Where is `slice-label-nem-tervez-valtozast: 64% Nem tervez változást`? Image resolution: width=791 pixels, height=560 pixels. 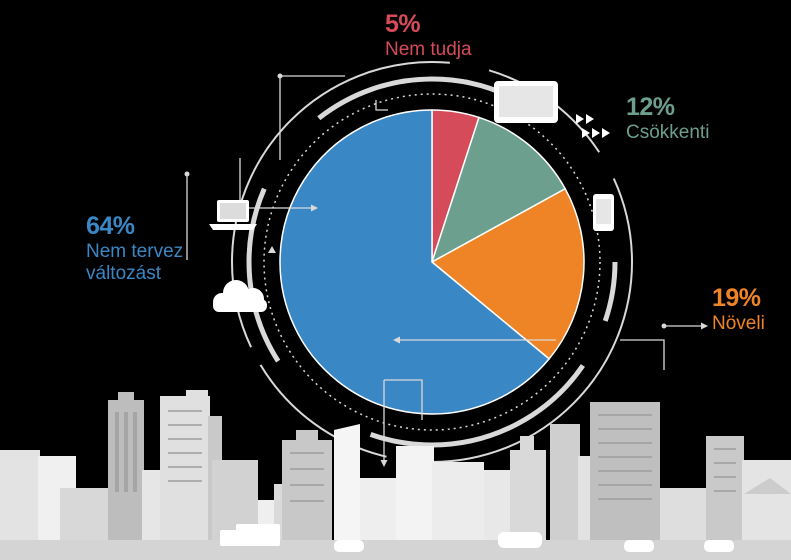
slice-label-nem-tervez-valtozast: 64% Nem tervez változást is located at coordinates (134, 248).